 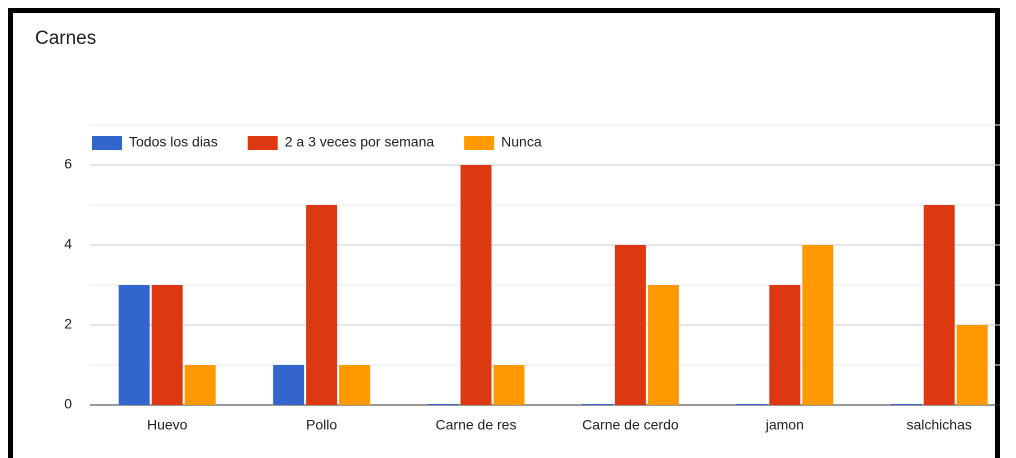 I want to click on x-tick-label: Carne de res, so click(x=476, y=425).